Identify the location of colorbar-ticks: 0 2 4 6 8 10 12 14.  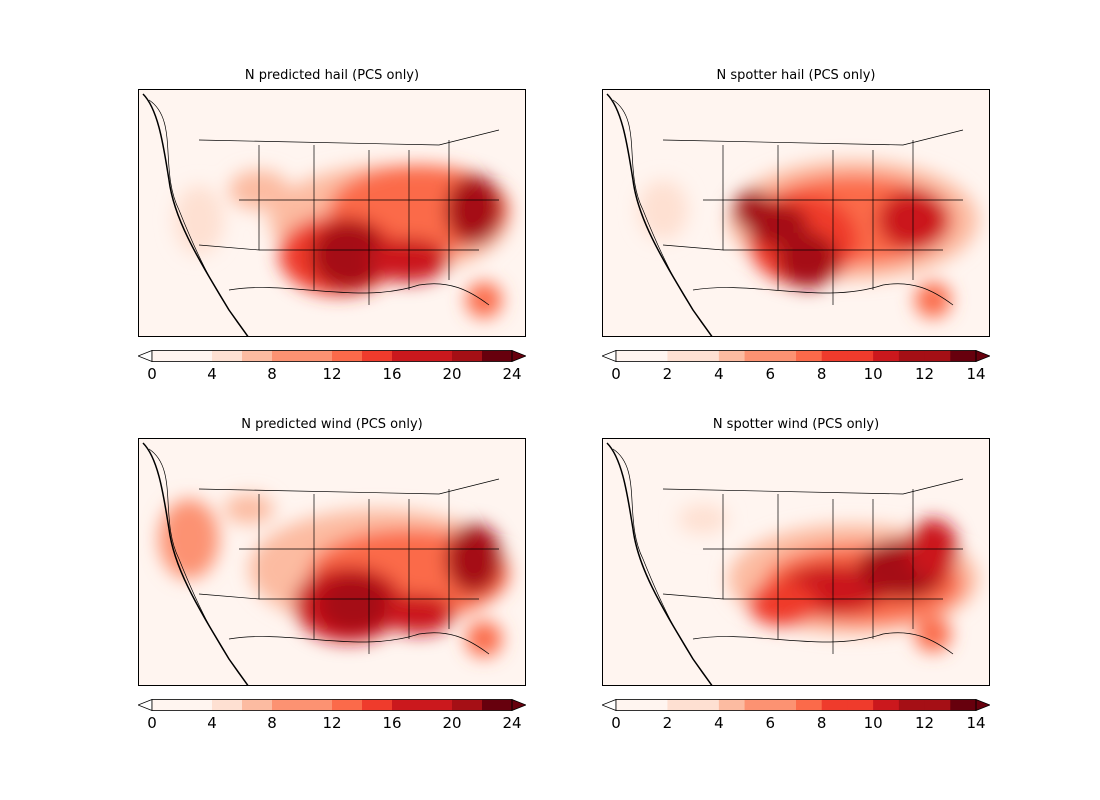
(796, 375).